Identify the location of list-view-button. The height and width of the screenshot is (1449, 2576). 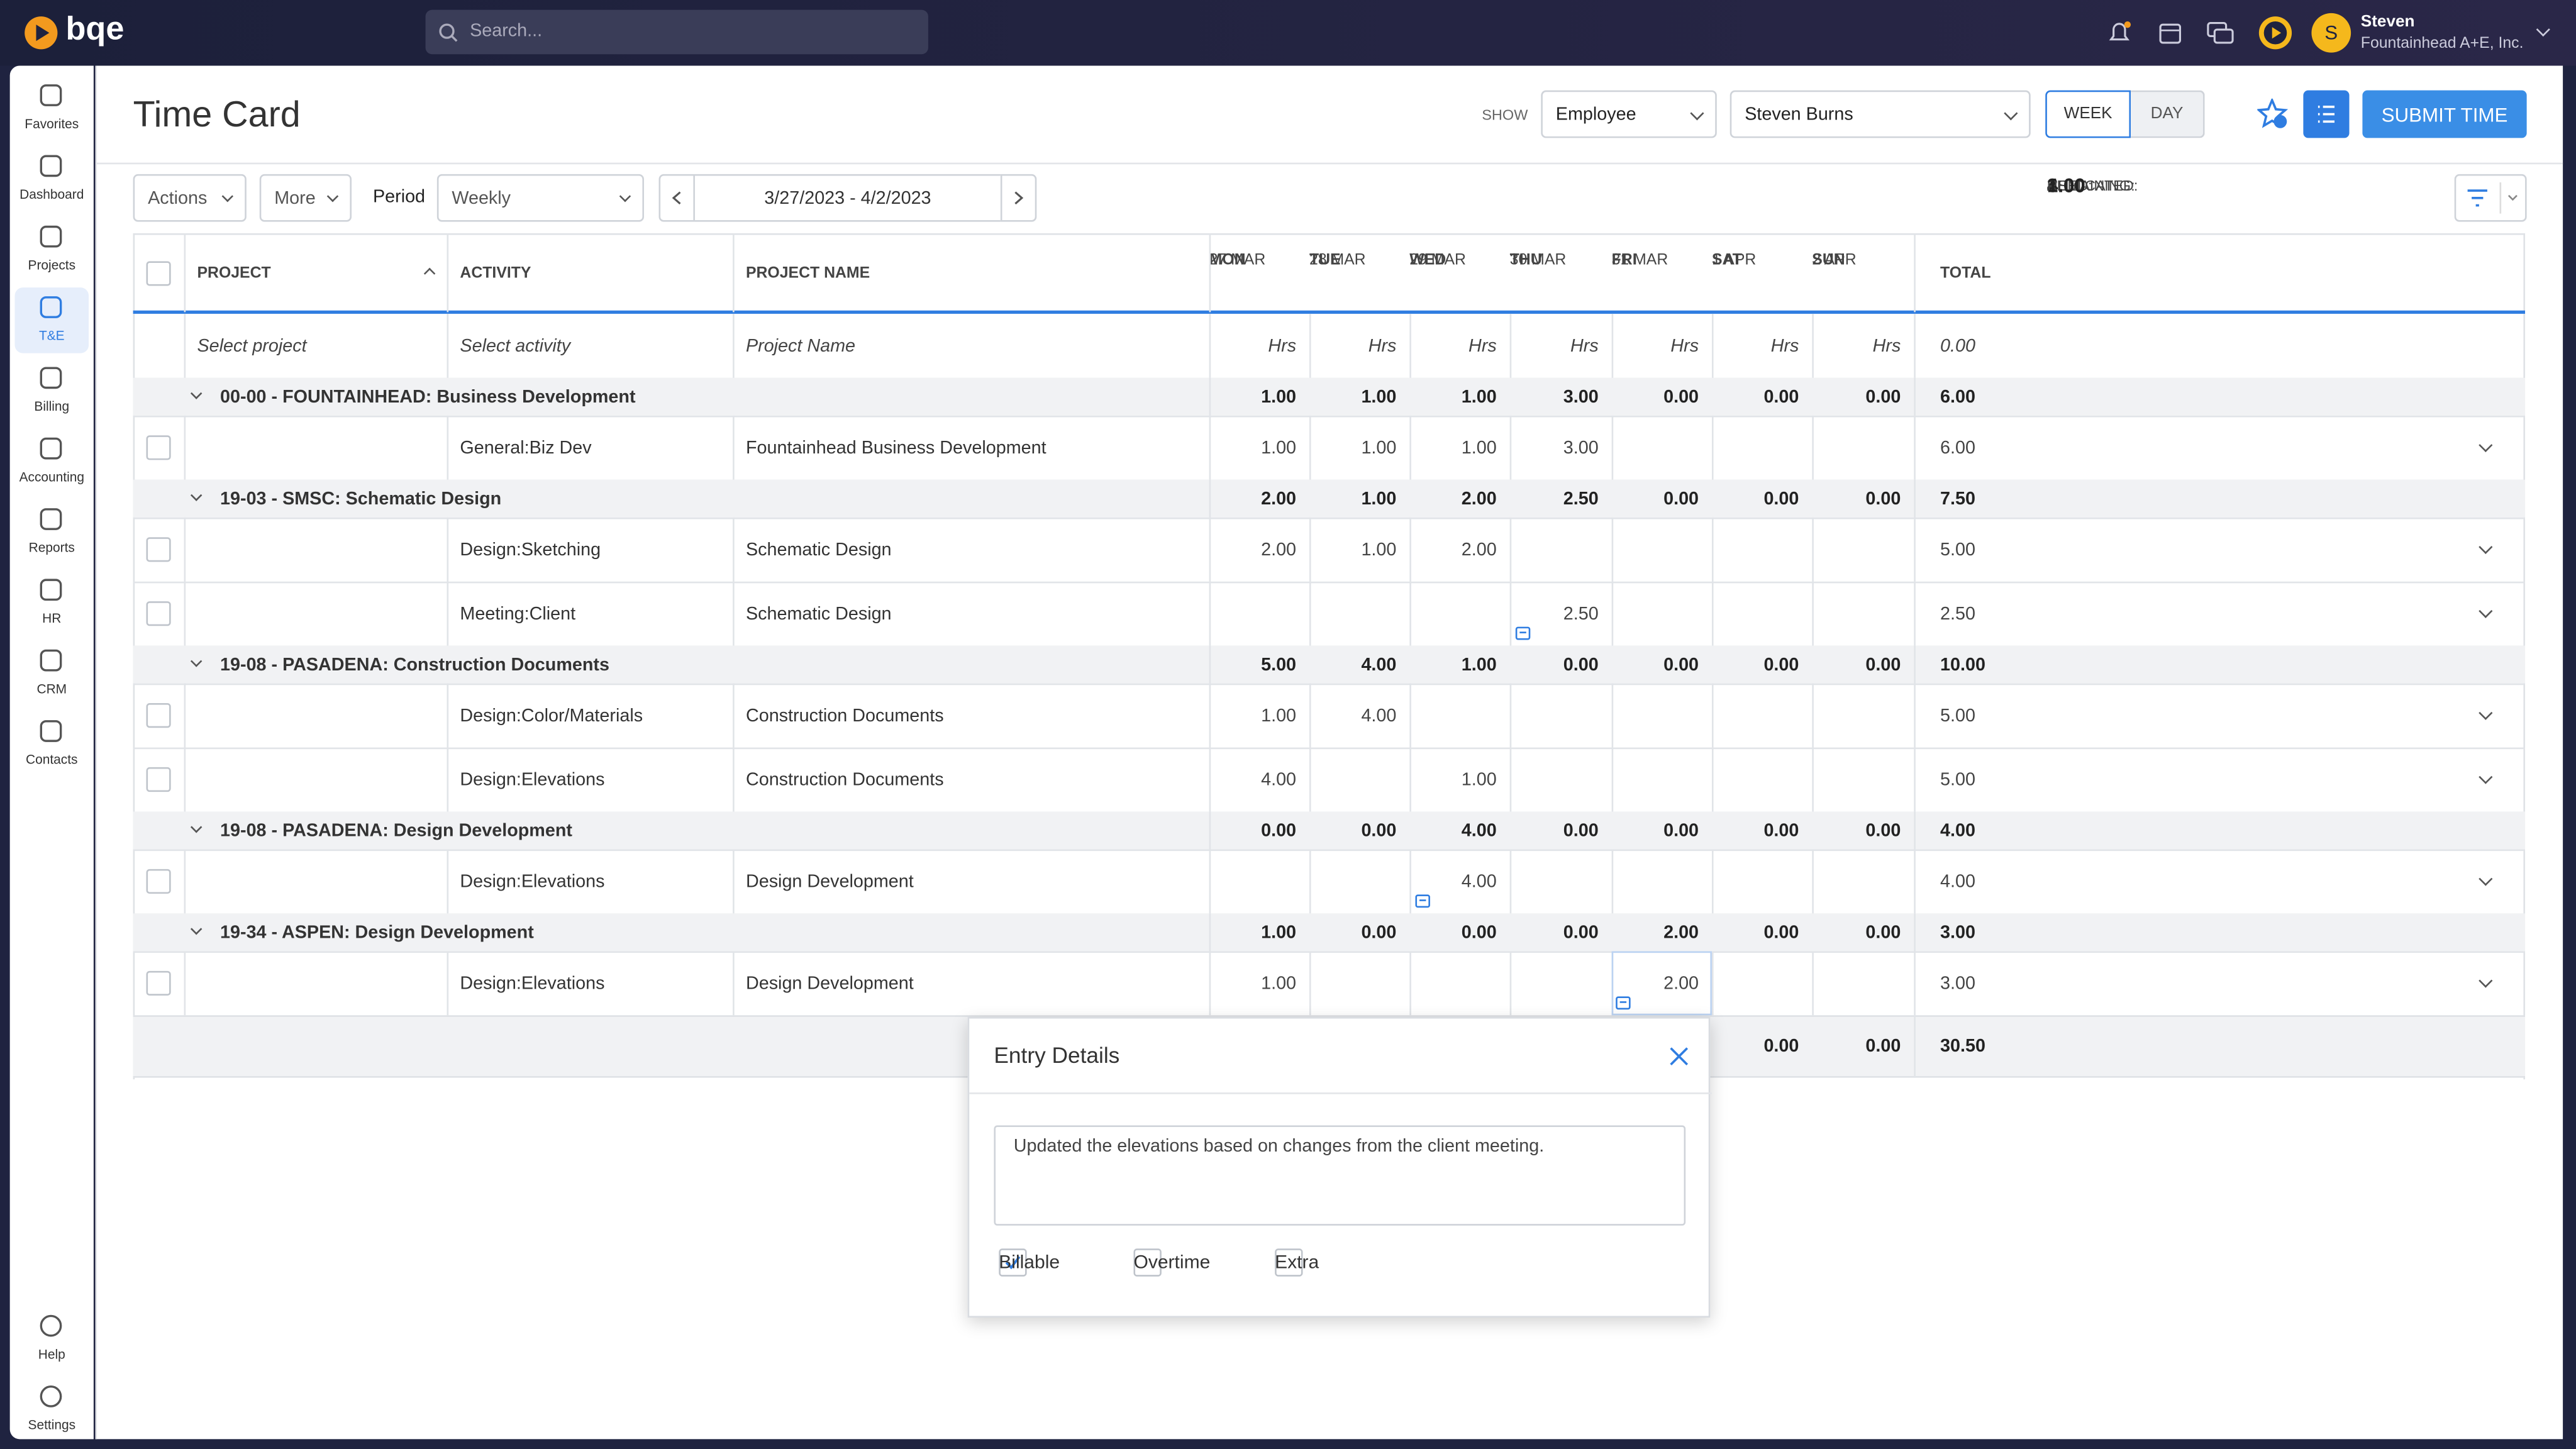
(2326, 114).